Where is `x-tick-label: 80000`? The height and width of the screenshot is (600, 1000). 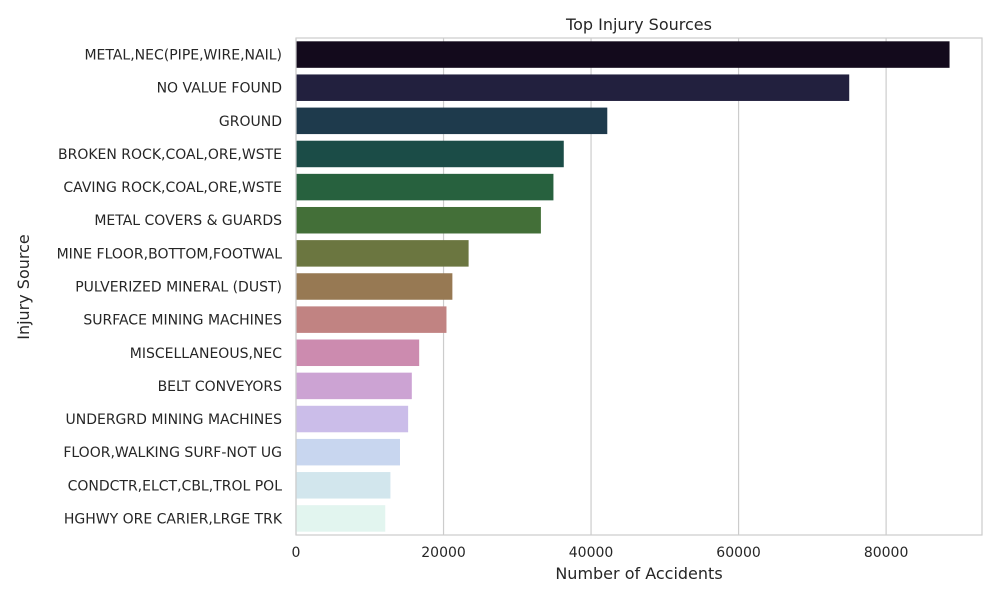 x-tick-label: 80000 is located at coordinates (886, 553).